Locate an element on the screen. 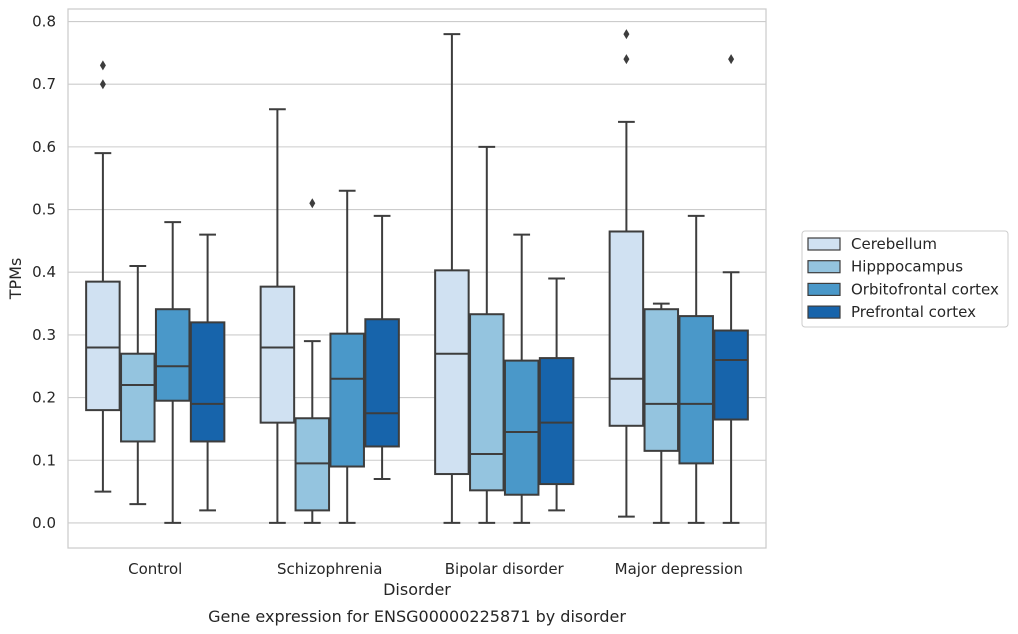  legend-label: Hipppocampus is located at coordinates (907, 267).